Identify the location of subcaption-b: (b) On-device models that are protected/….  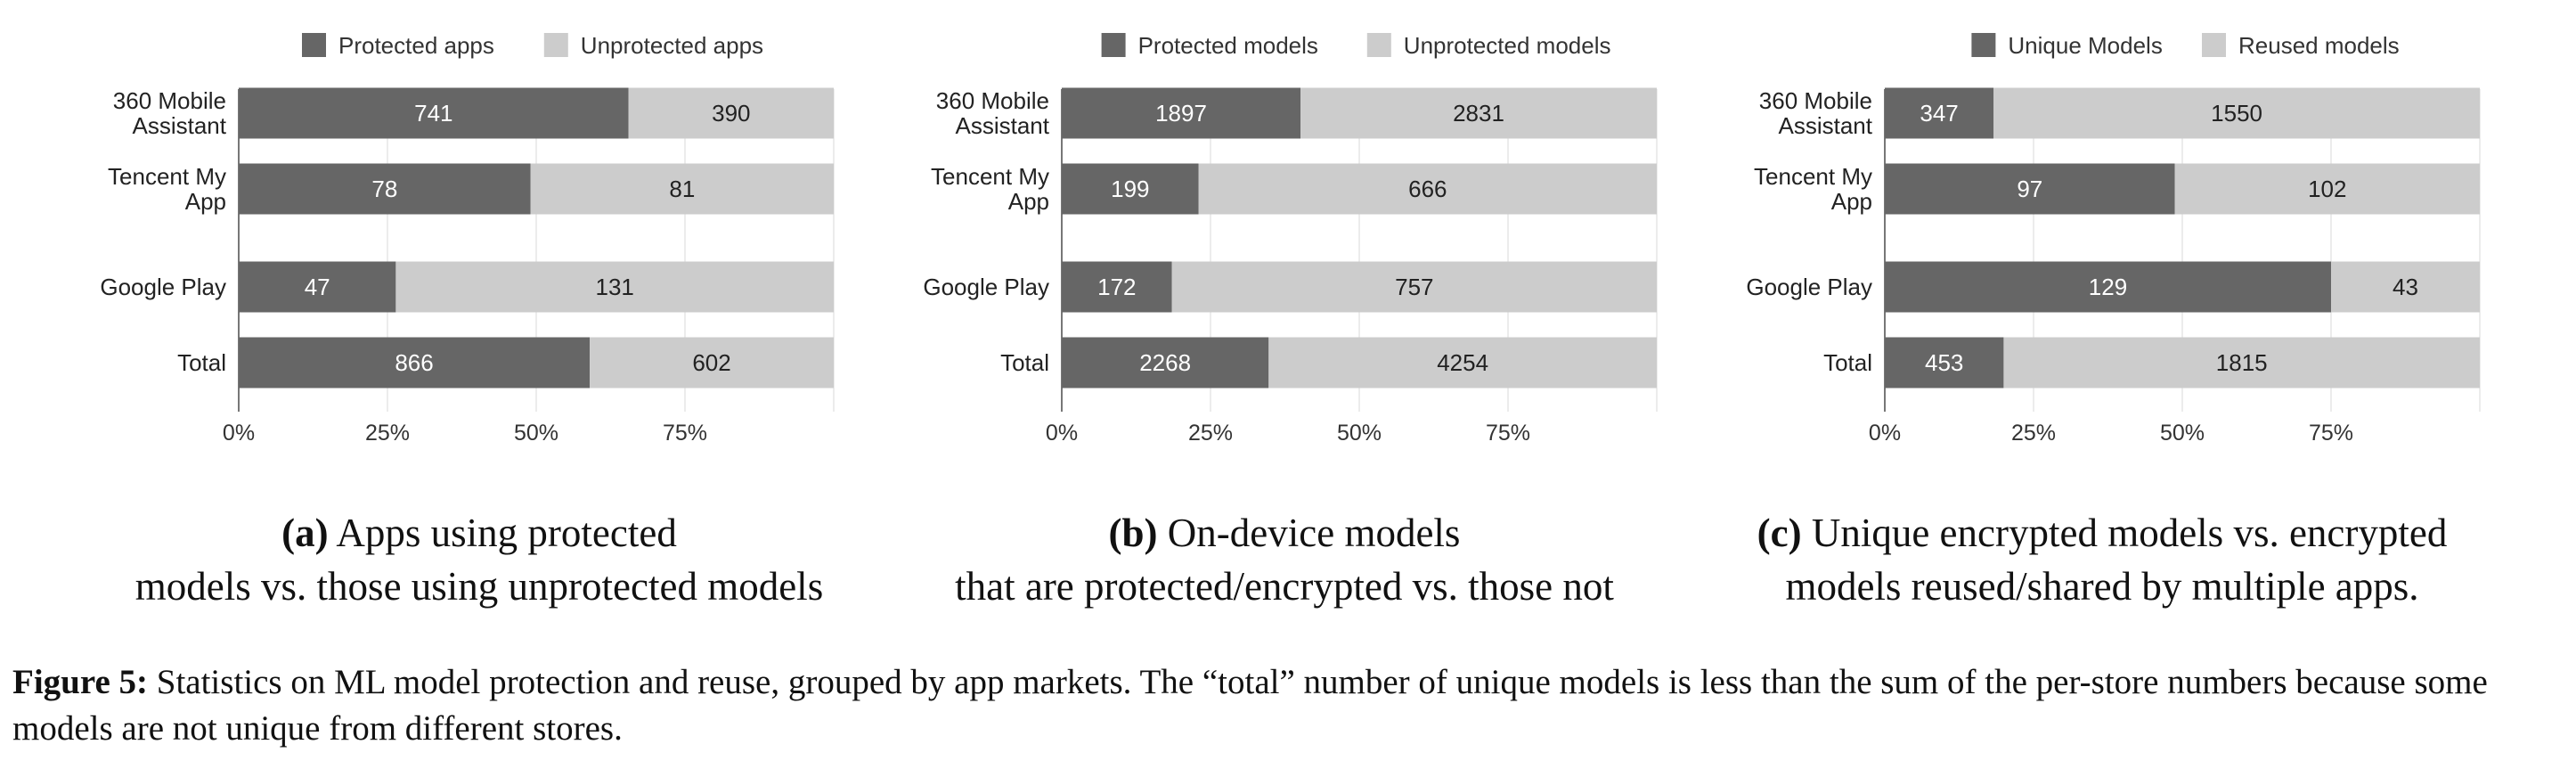
(1284, 559).